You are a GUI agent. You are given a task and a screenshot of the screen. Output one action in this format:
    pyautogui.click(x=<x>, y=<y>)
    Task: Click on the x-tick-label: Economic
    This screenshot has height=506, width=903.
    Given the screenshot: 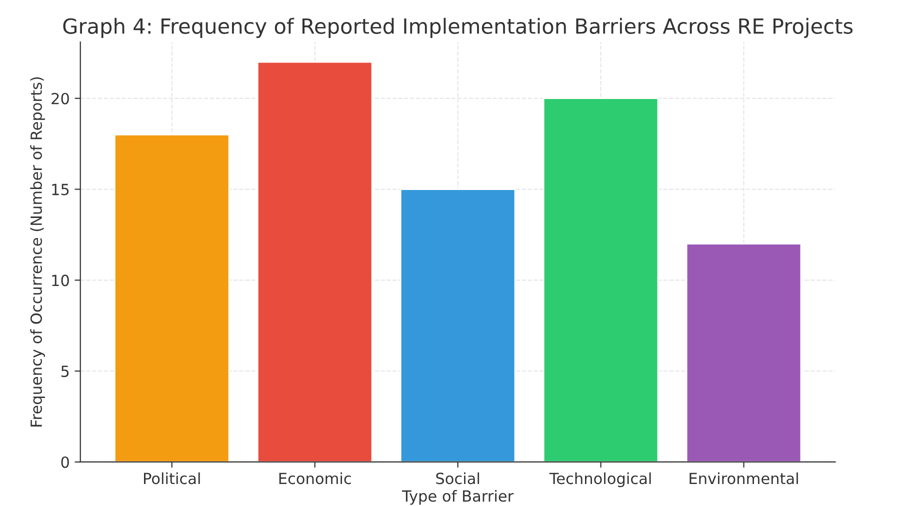 What is the action you would take?
    pyautogui.click(x=315, y=478)
    